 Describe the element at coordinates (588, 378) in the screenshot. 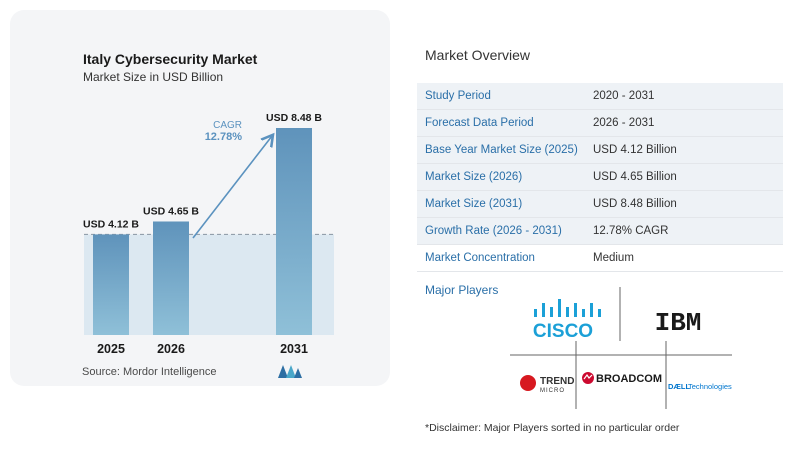

I see `broadcom-icon` at that location.